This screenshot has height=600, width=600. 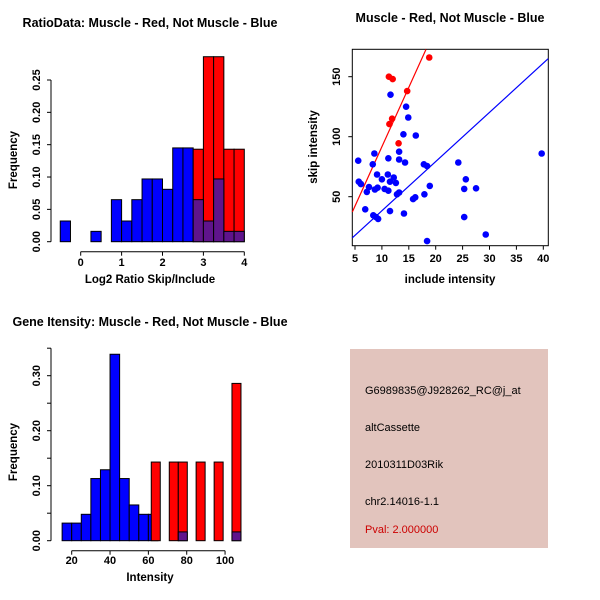 What do you see at coordinates (337, 197) in the screenshot?
I see `svg-text: 50` at bounding box center [337, 197].